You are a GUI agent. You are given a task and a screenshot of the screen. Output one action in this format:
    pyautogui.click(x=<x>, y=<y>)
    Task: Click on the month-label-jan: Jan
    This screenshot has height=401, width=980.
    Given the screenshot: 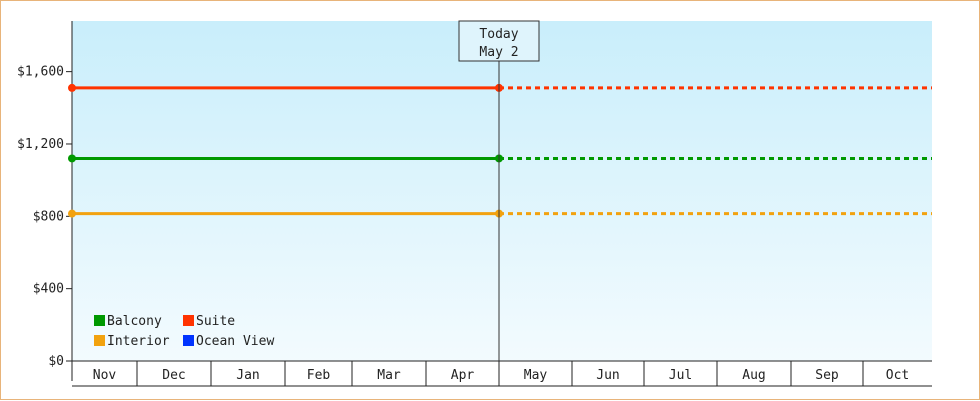 What is the action you would take?
    pyautogui.click(x=247, y=375)
    